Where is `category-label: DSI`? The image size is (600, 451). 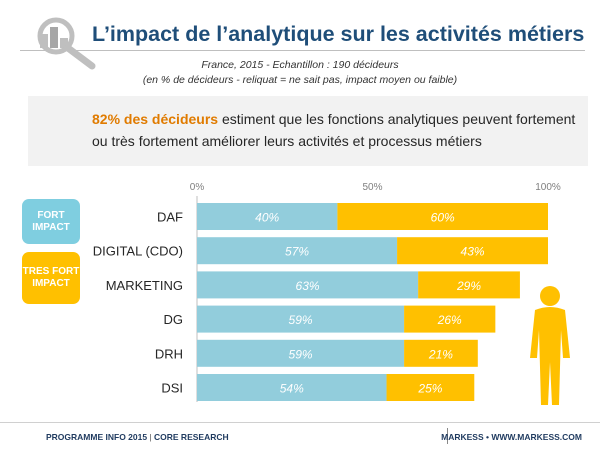 category-label: DSI is located at coordinates (172, 388).